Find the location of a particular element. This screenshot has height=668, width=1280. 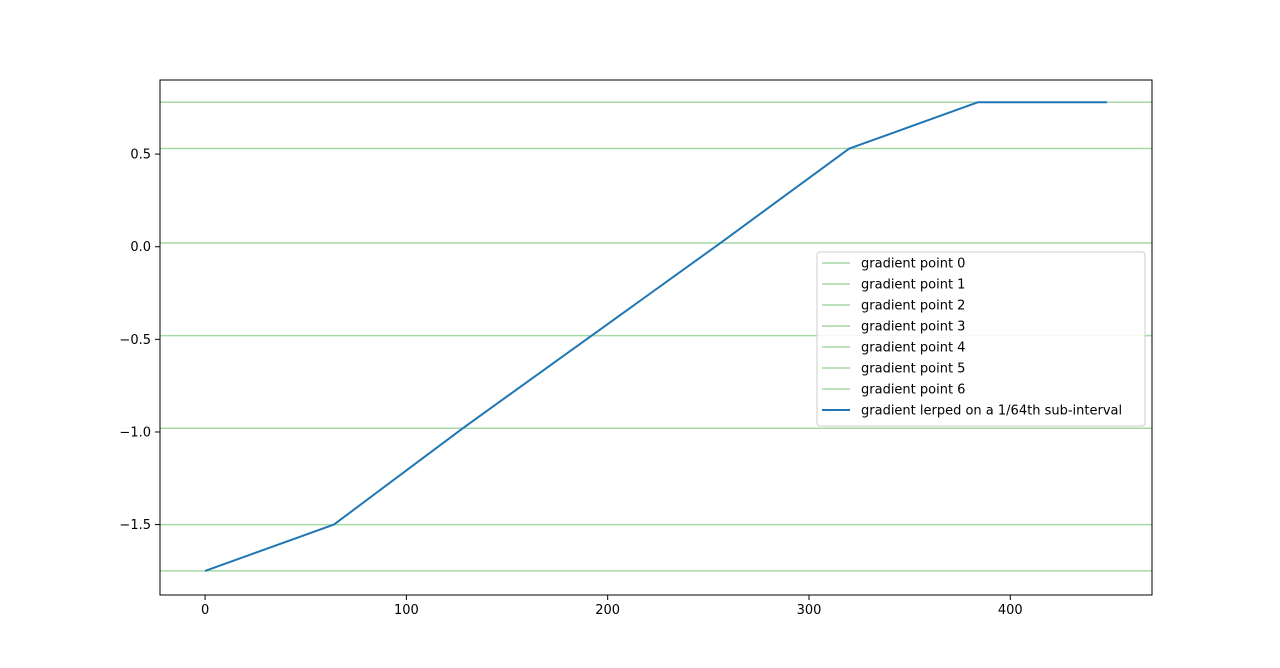

x-tick-label: 400 is located at coordinates (1010, 610).